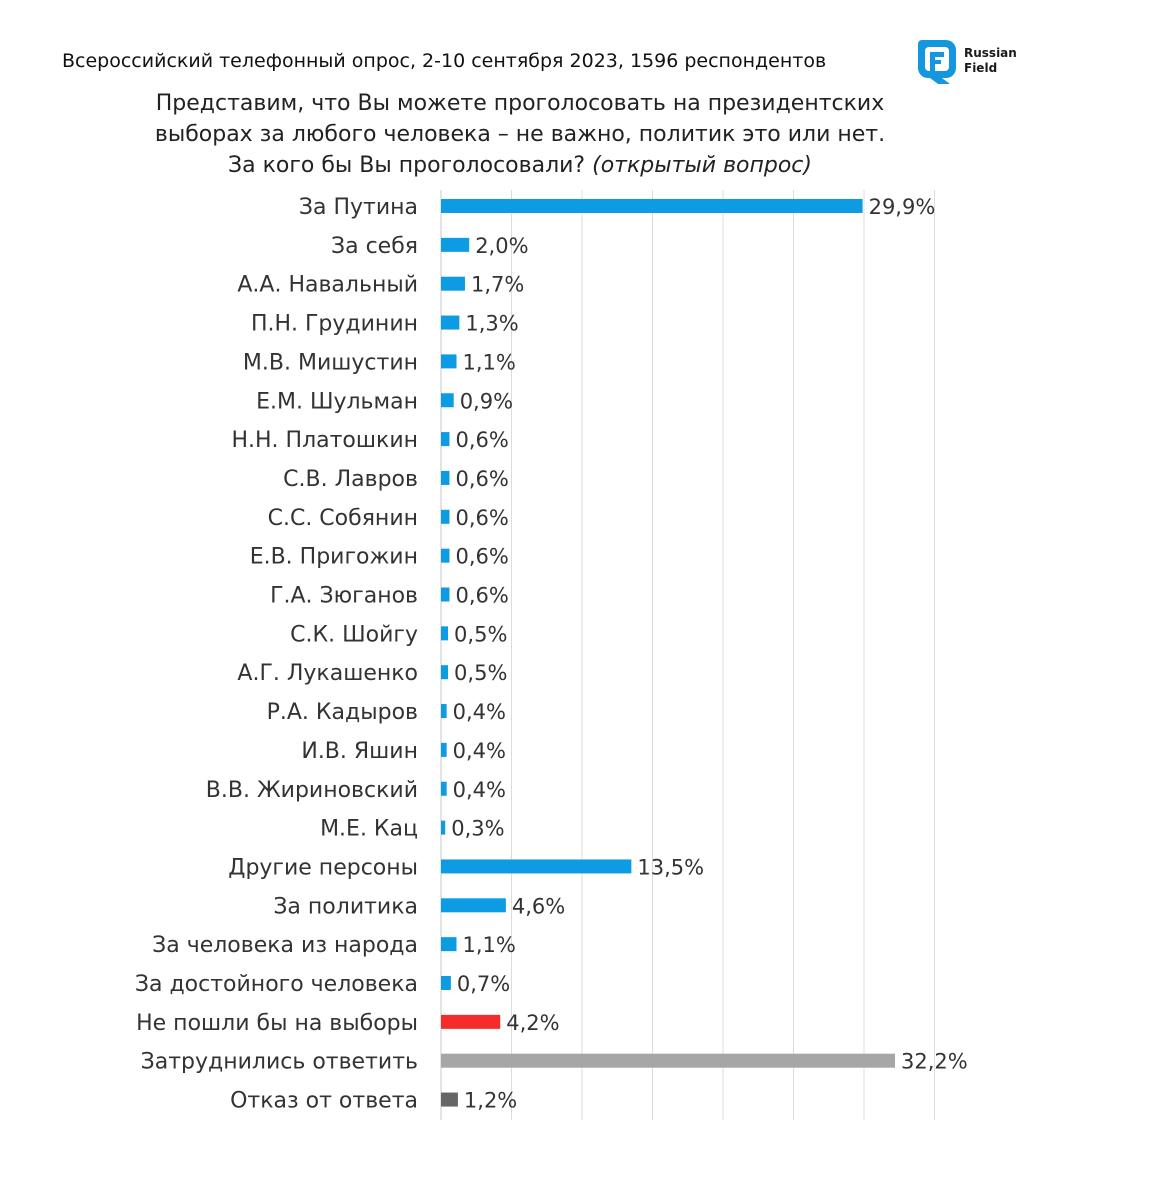  Describe the element at coordinates (323, 867) in the screenshot. I see `category-label: Другие персоны` at that location.